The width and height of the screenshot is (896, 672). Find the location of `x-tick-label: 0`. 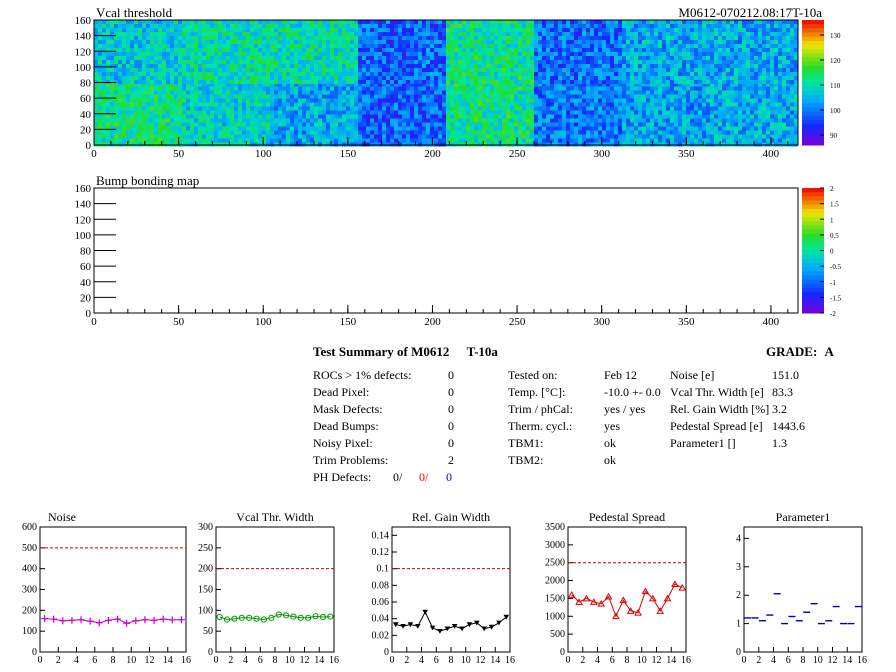

x-tick-label: 0 is located at coordinates (392, 660).